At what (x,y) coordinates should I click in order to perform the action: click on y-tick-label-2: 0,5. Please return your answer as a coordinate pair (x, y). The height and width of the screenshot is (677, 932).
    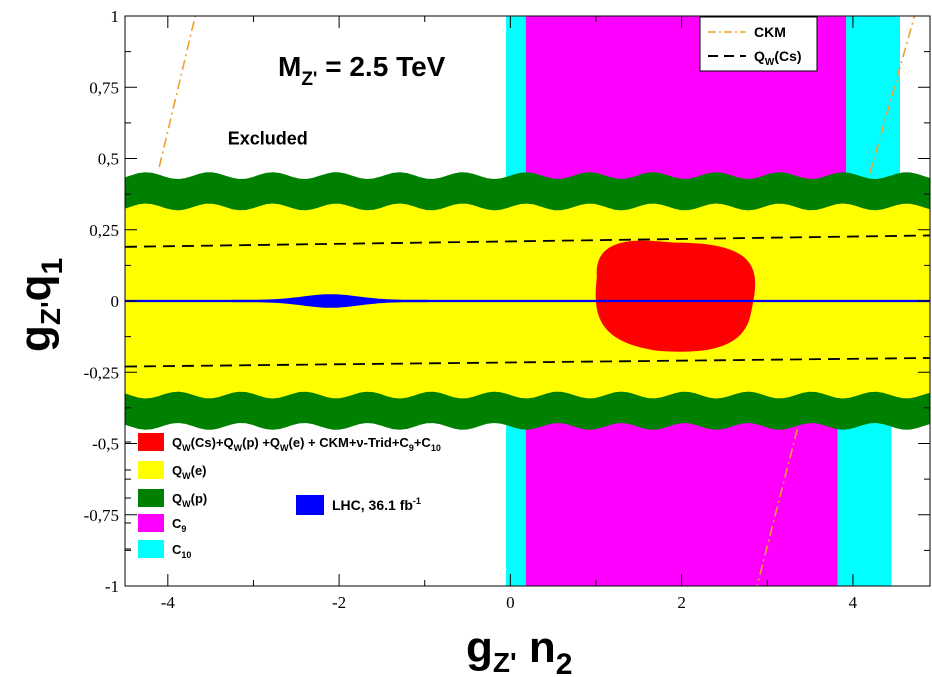
    Looking at the image, I should click on (108, 159).